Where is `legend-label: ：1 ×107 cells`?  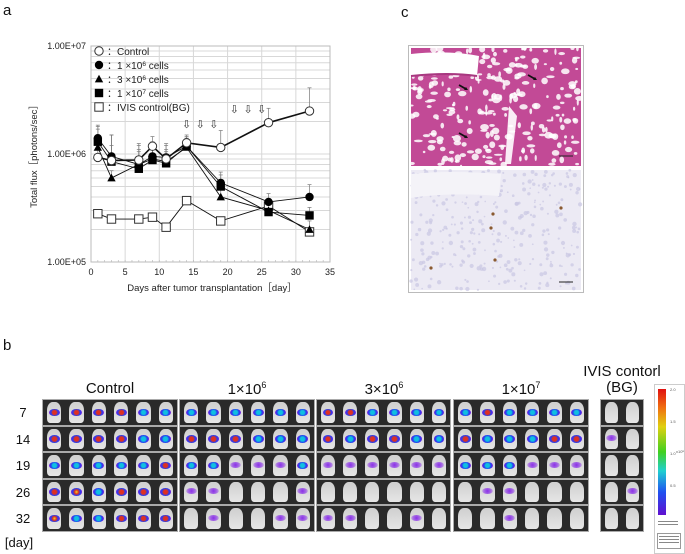
legend-label: ：1 ×107 cells is located at coordinates (138, 95).